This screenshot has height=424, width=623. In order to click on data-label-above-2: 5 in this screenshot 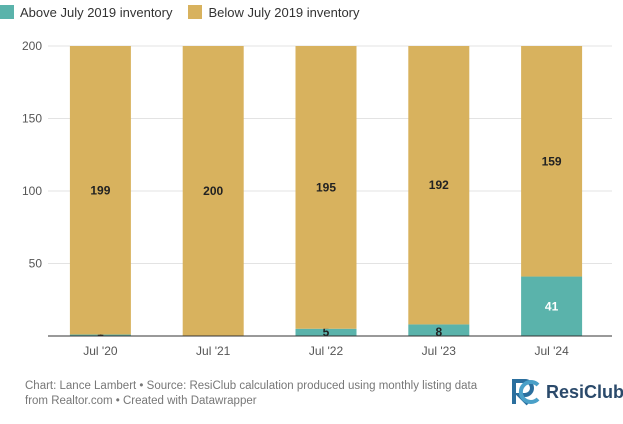, I will do `click(326, 332)`.